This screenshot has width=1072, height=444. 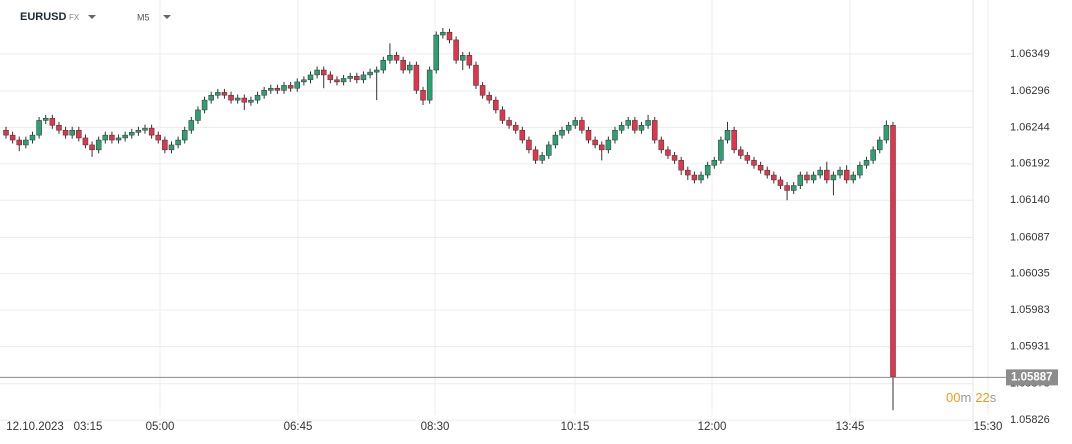 What do you see at coordinates (167, 17) in the screenshot?
I see `timeframe-dropdown` at bounding box center [167, 17].